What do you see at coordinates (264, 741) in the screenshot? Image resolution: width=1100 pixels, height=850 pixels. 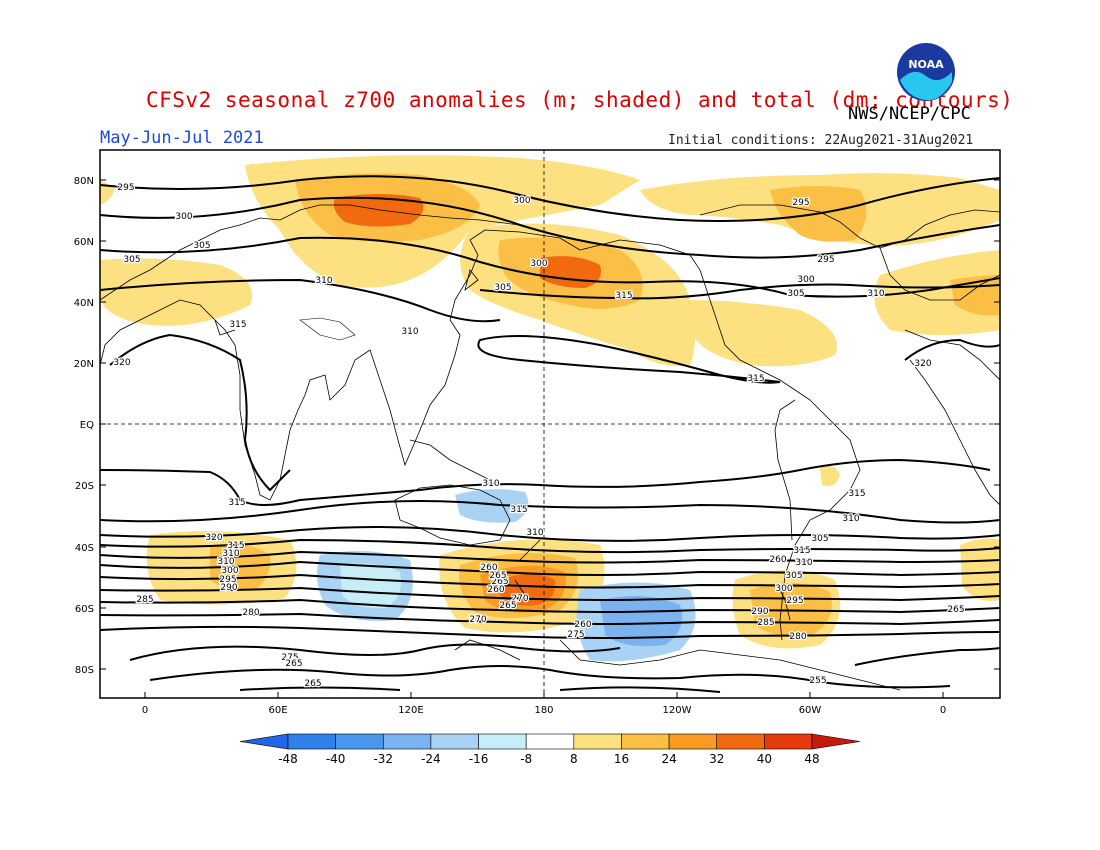 I see `colorbar-arrow-left` at bounding box center [264, 741].